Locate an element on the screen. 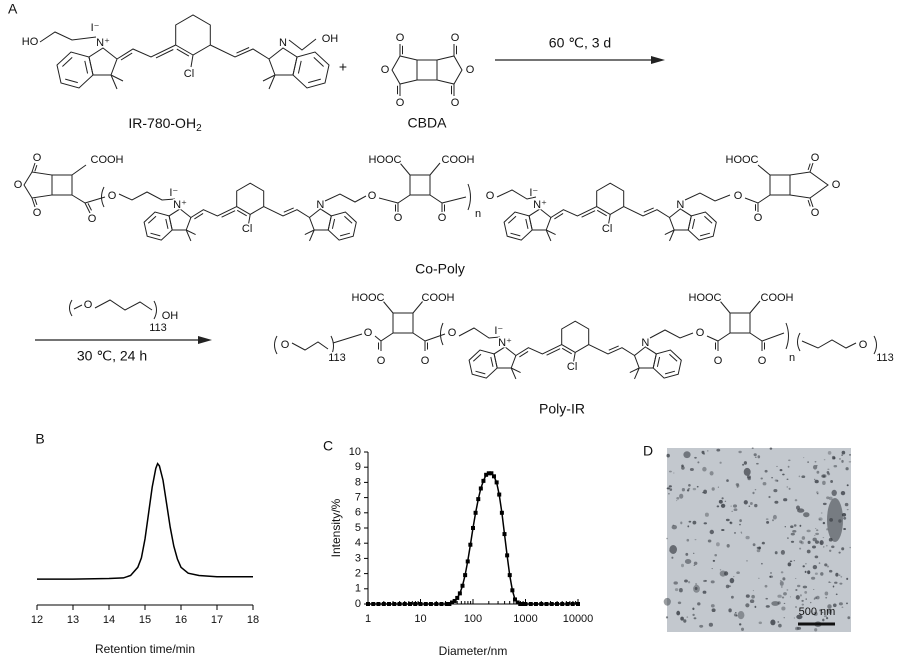 The image size is (900, 661). y-tick-label: 2 is located at coordinates (358, 574).